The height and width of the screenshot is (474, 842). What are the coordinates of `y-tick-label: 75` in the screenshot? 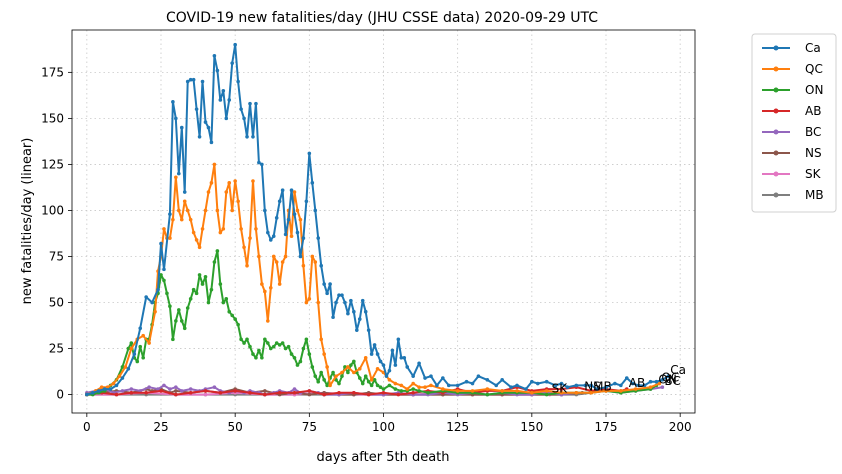 It's located at (56, 256).